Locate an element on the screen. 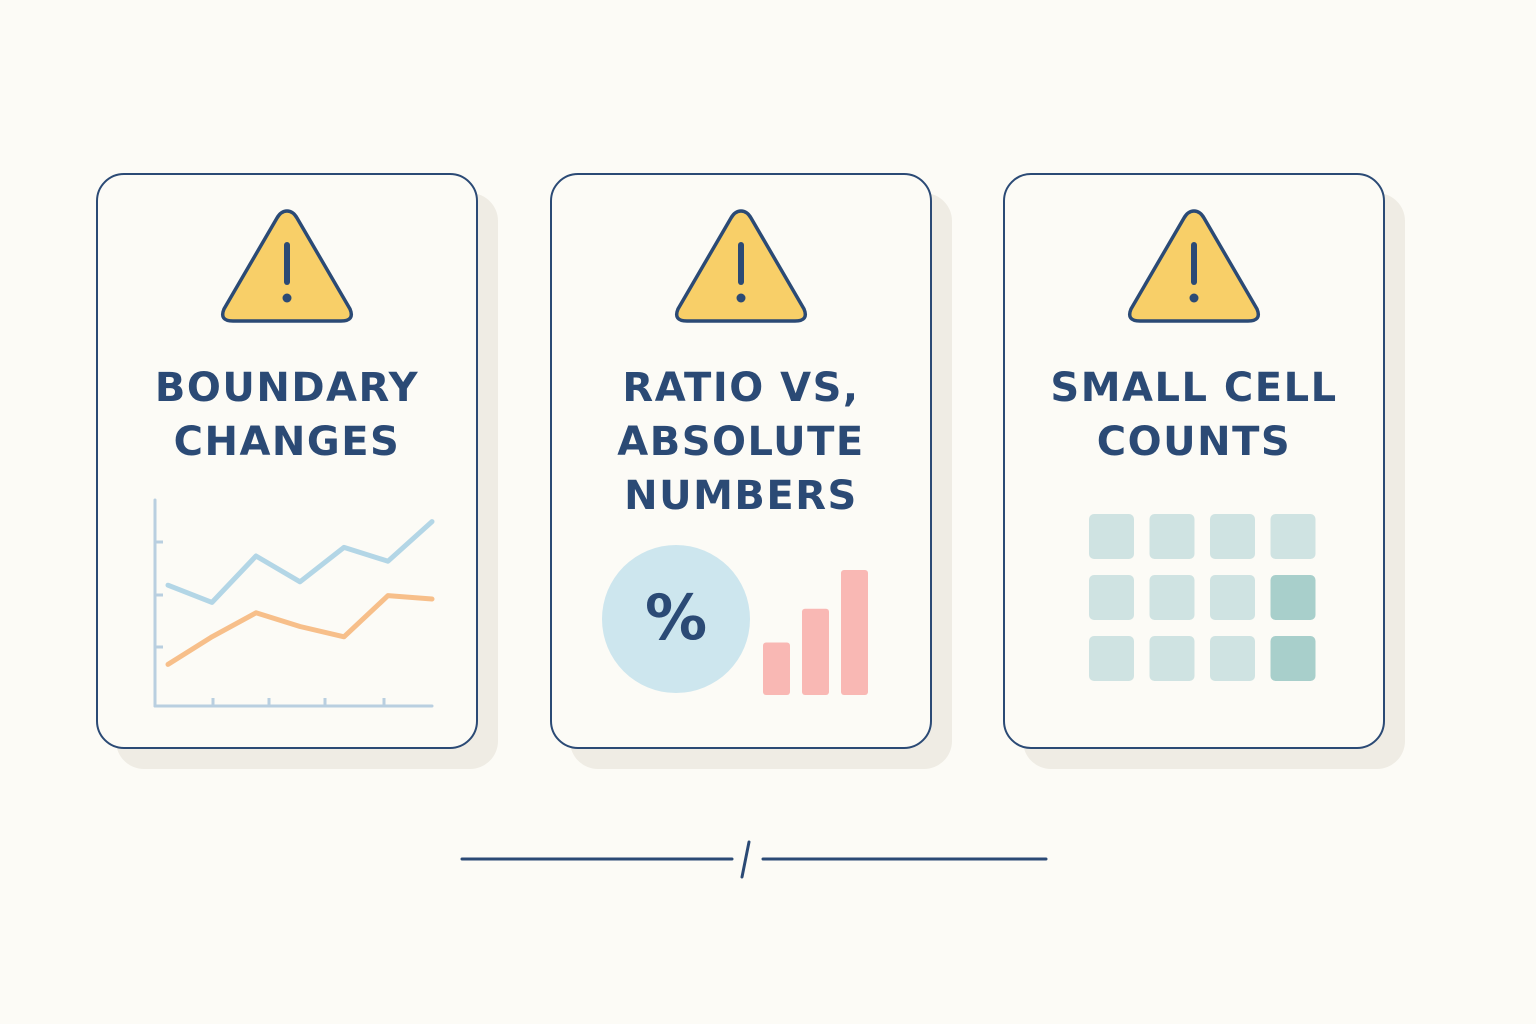 This screenshot has height=1024, width=1536. line-chart is located at coordinates (294, 603).